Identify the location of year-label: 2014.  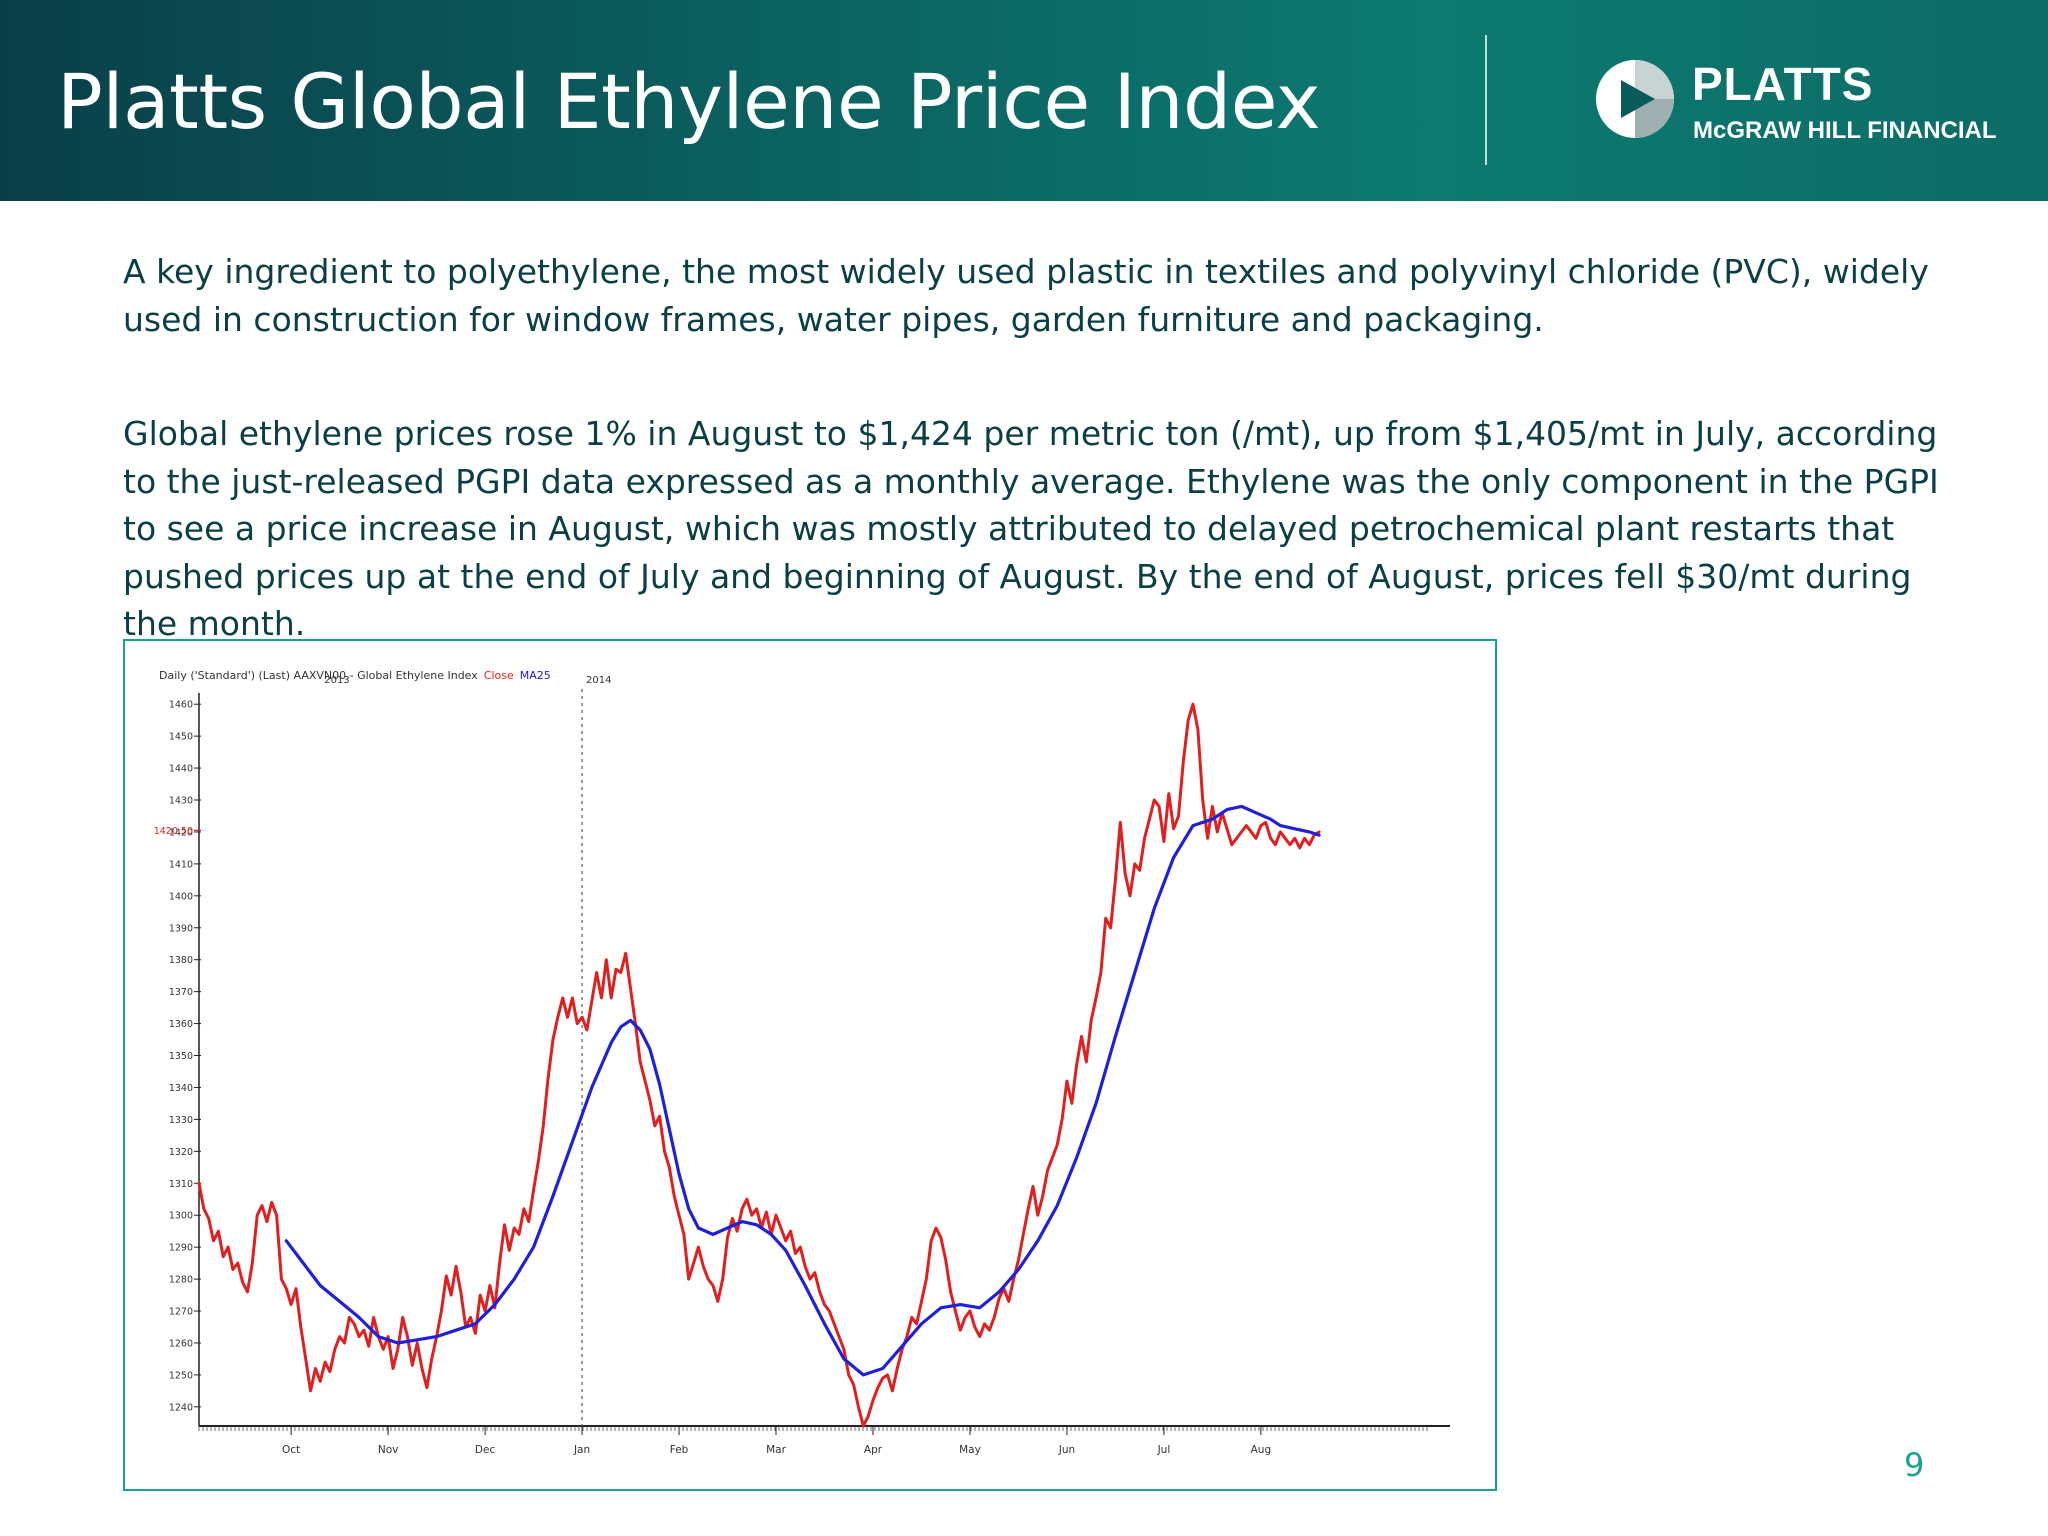
(598, 680).